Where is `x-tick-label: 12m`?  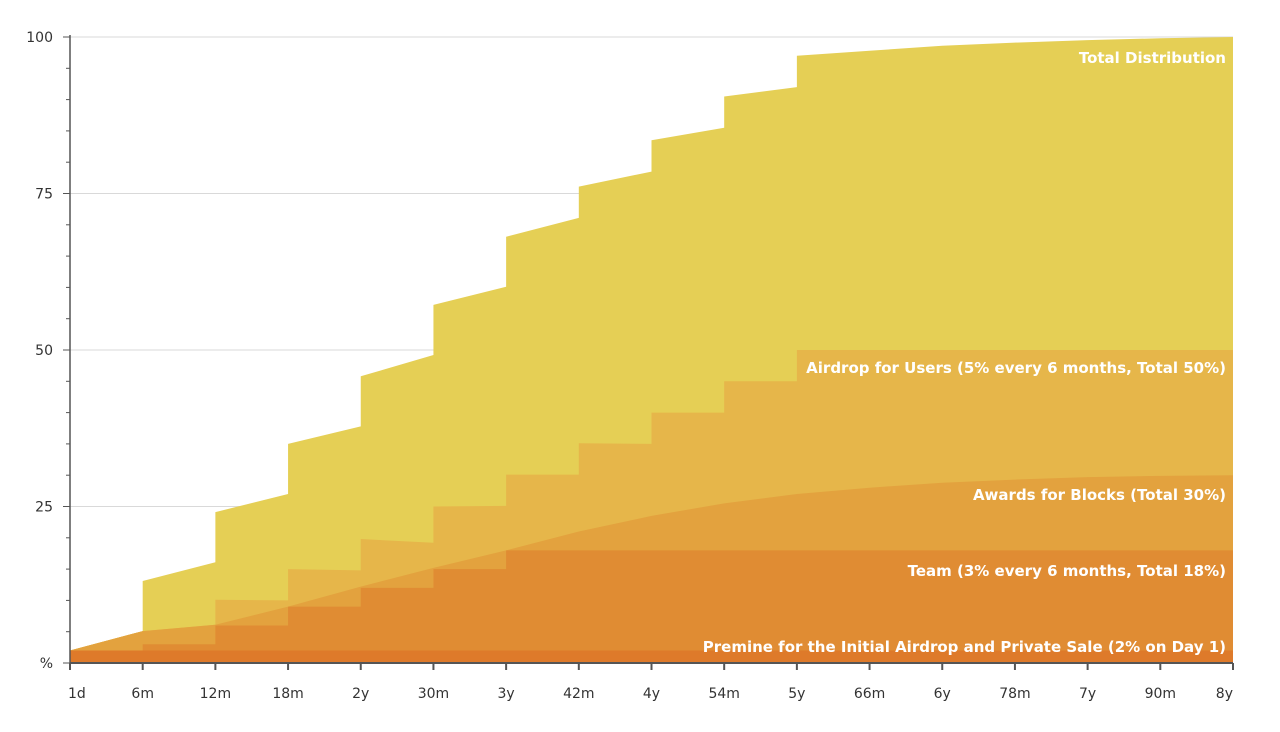
x-tick-label: 12m is located at coordinates (215, 694).